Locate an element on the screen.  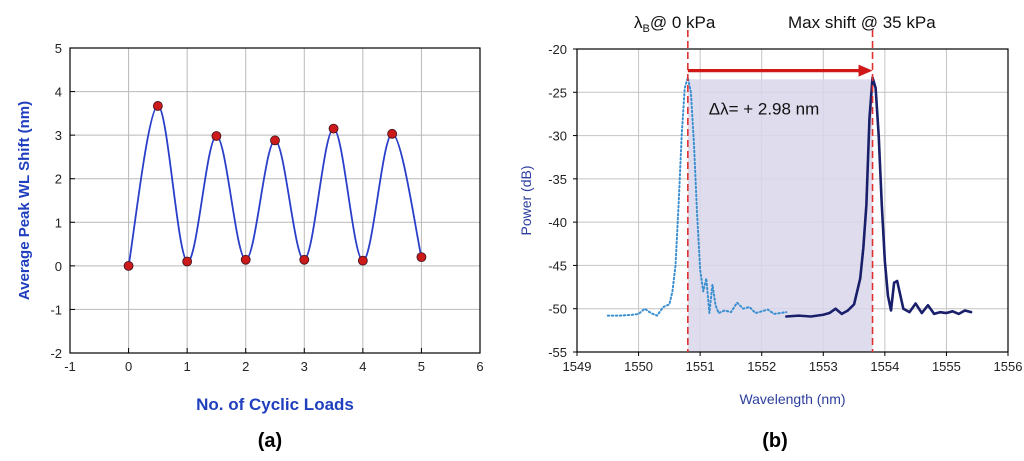
series-line-b-35kpa is located at coordinates (879, 197).